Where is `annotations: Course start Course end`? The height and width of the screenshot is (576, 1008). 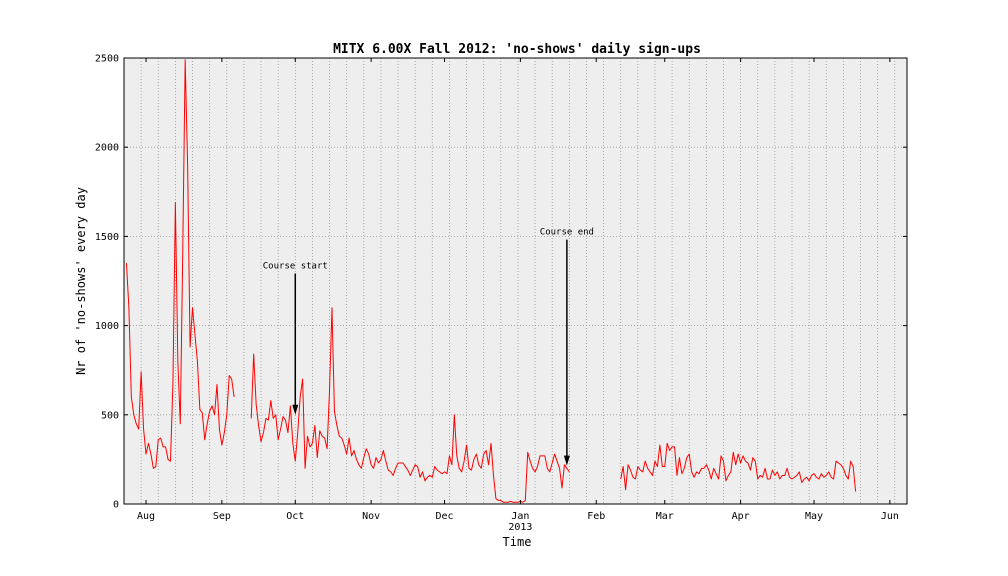 annotations: Course start Course end is located at coordinates (428, 347).